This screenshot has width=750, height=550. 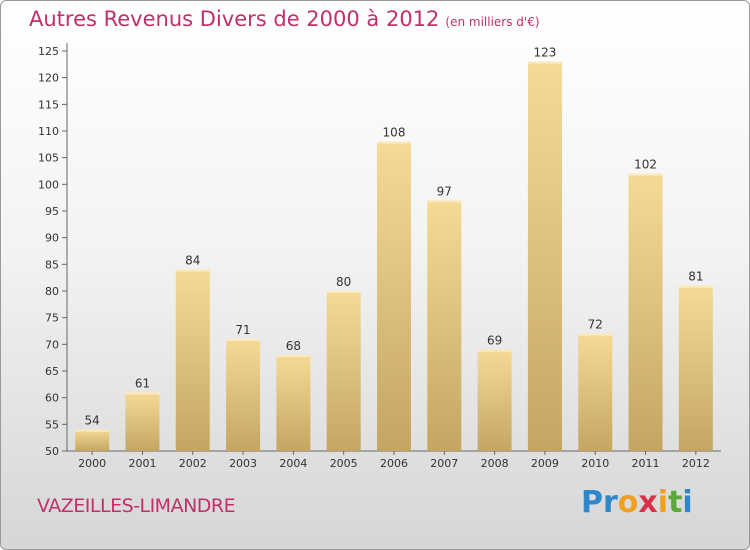 I want to click on x-tick-label: 2009, so click(x=545, y=463).